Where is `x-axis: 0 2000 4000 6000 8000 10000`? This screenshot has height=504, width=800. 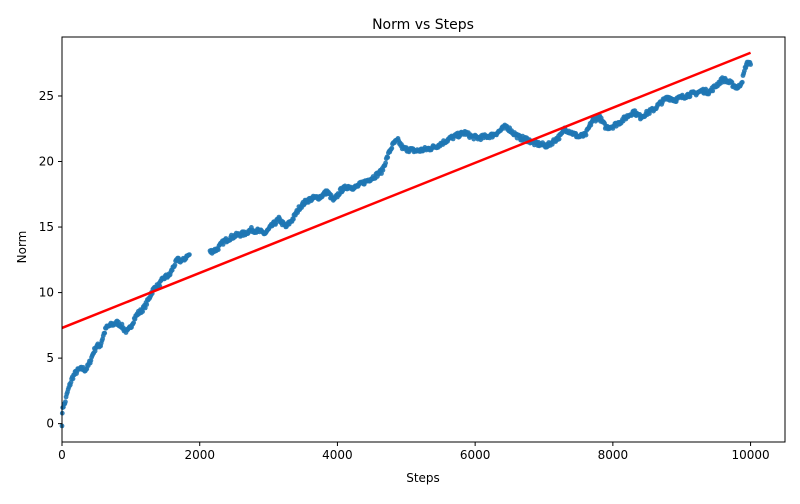
x-axis: 0 2000 4000 6000 8000 10000 is located at coordinates (414, 452).